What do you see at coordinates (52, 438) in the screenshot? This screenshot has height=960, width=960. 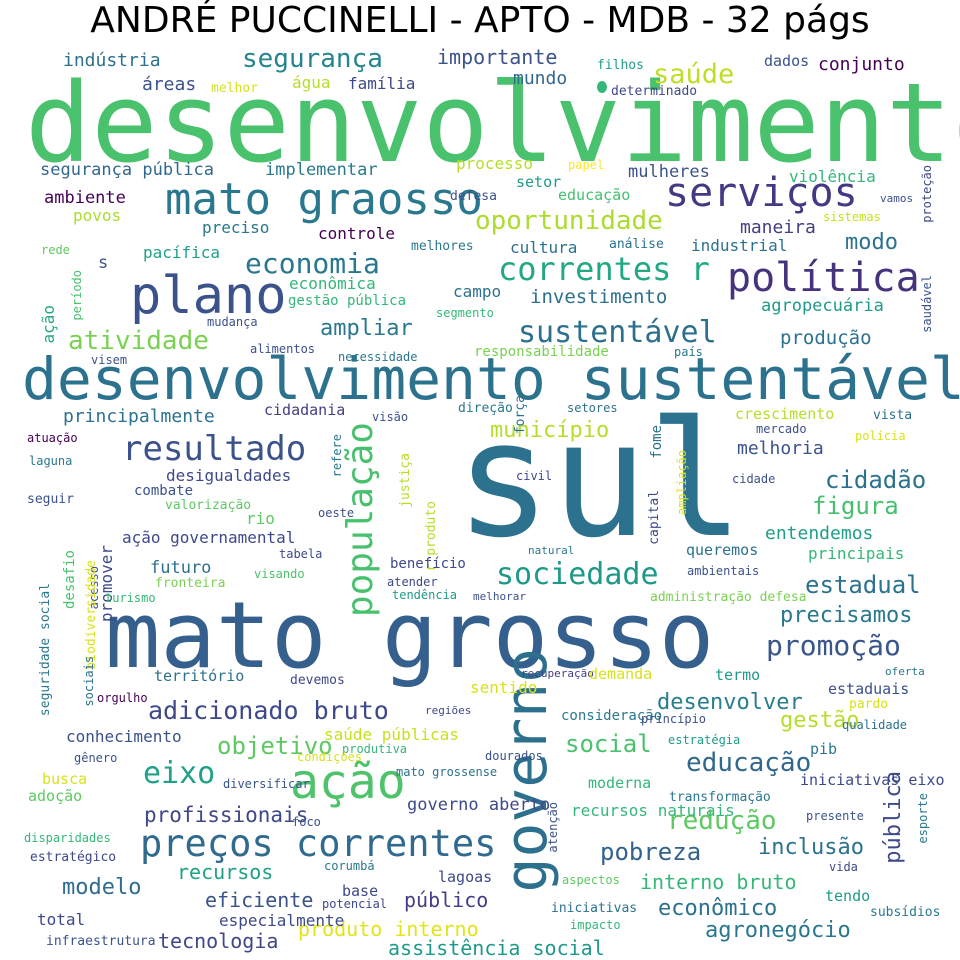 I see `word-atuacao: atuação` at bounding box center [52, 438].